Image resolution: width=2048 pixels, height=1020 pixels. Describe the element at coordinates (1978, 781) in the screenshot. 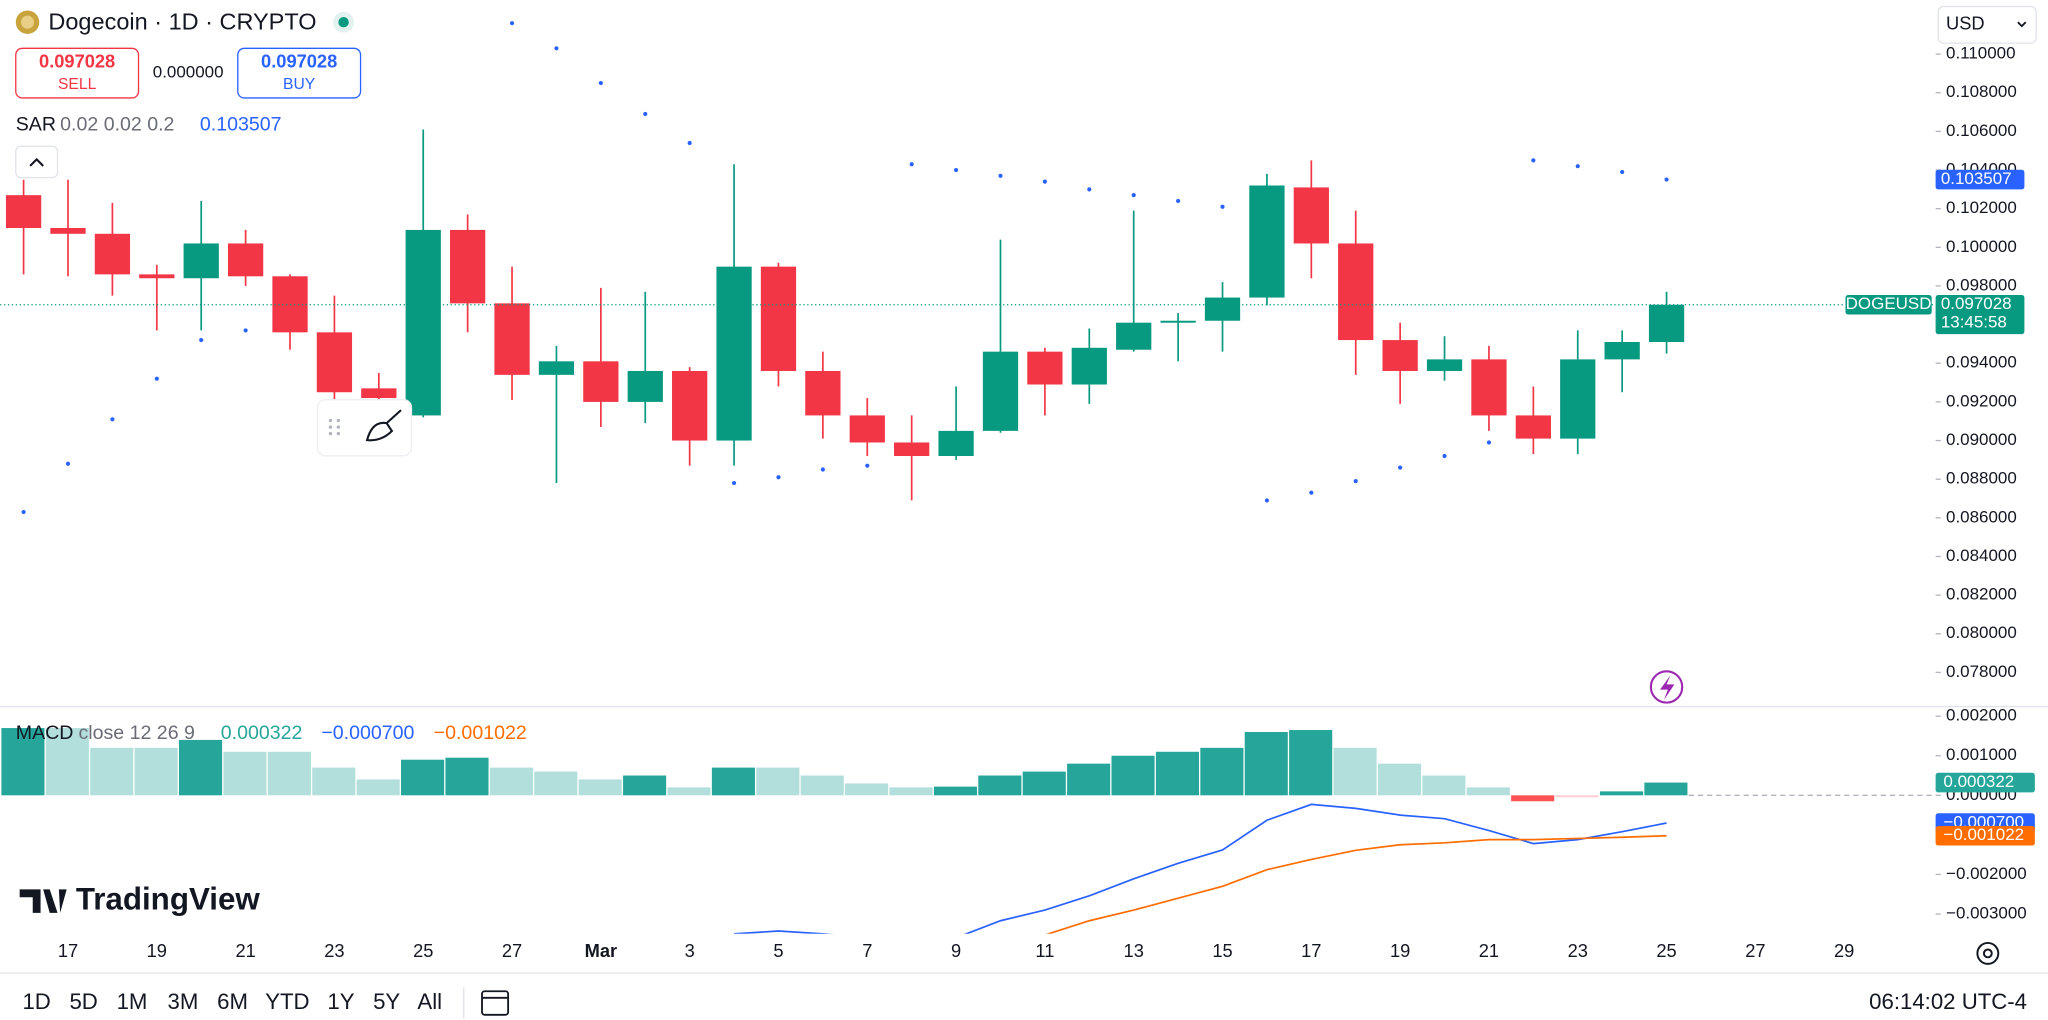

I see `macd-hist-tag-label: 0.000322` at that location.